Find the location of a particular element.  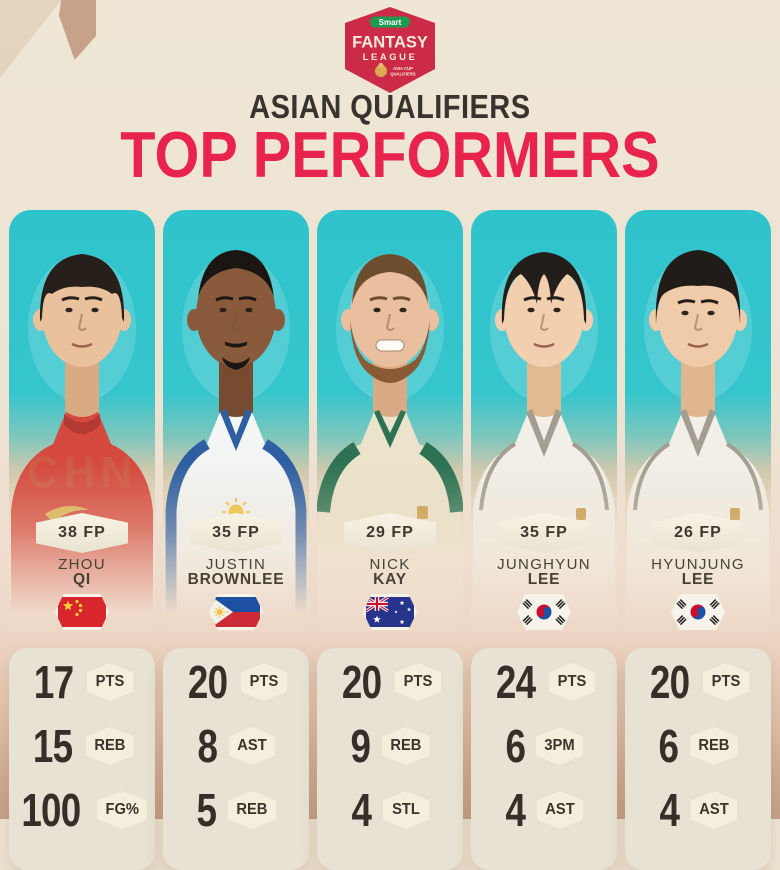

title-text: TOP PERFORMERS is located at coordinates (390, 155).